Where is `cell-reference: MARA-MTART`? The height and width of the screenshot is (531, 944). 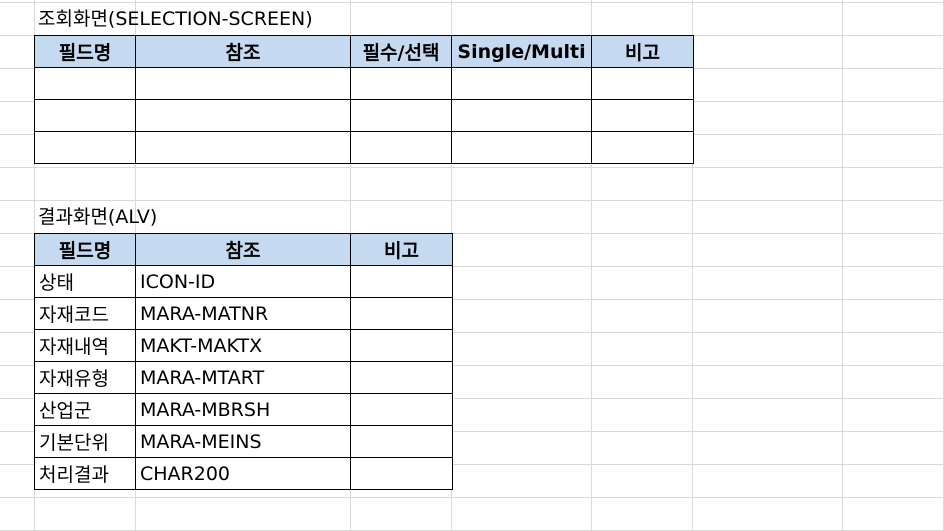
cell-reference: MARA-MTART is located at coordinates (243, 377).